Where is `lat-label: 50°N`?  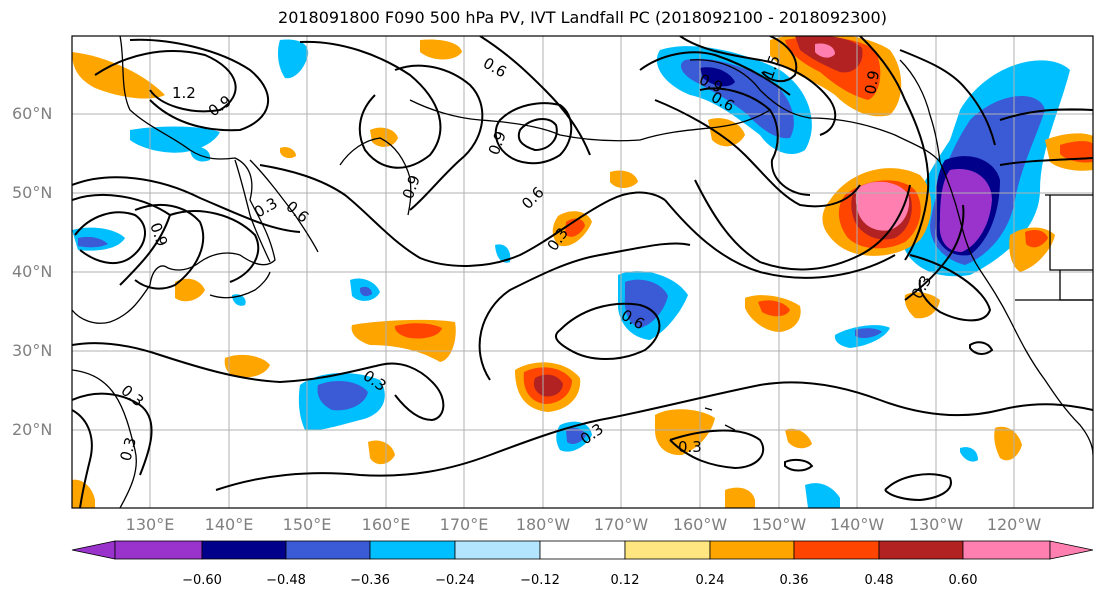
lat-label: 50°N is located at coordinates (32, 192).